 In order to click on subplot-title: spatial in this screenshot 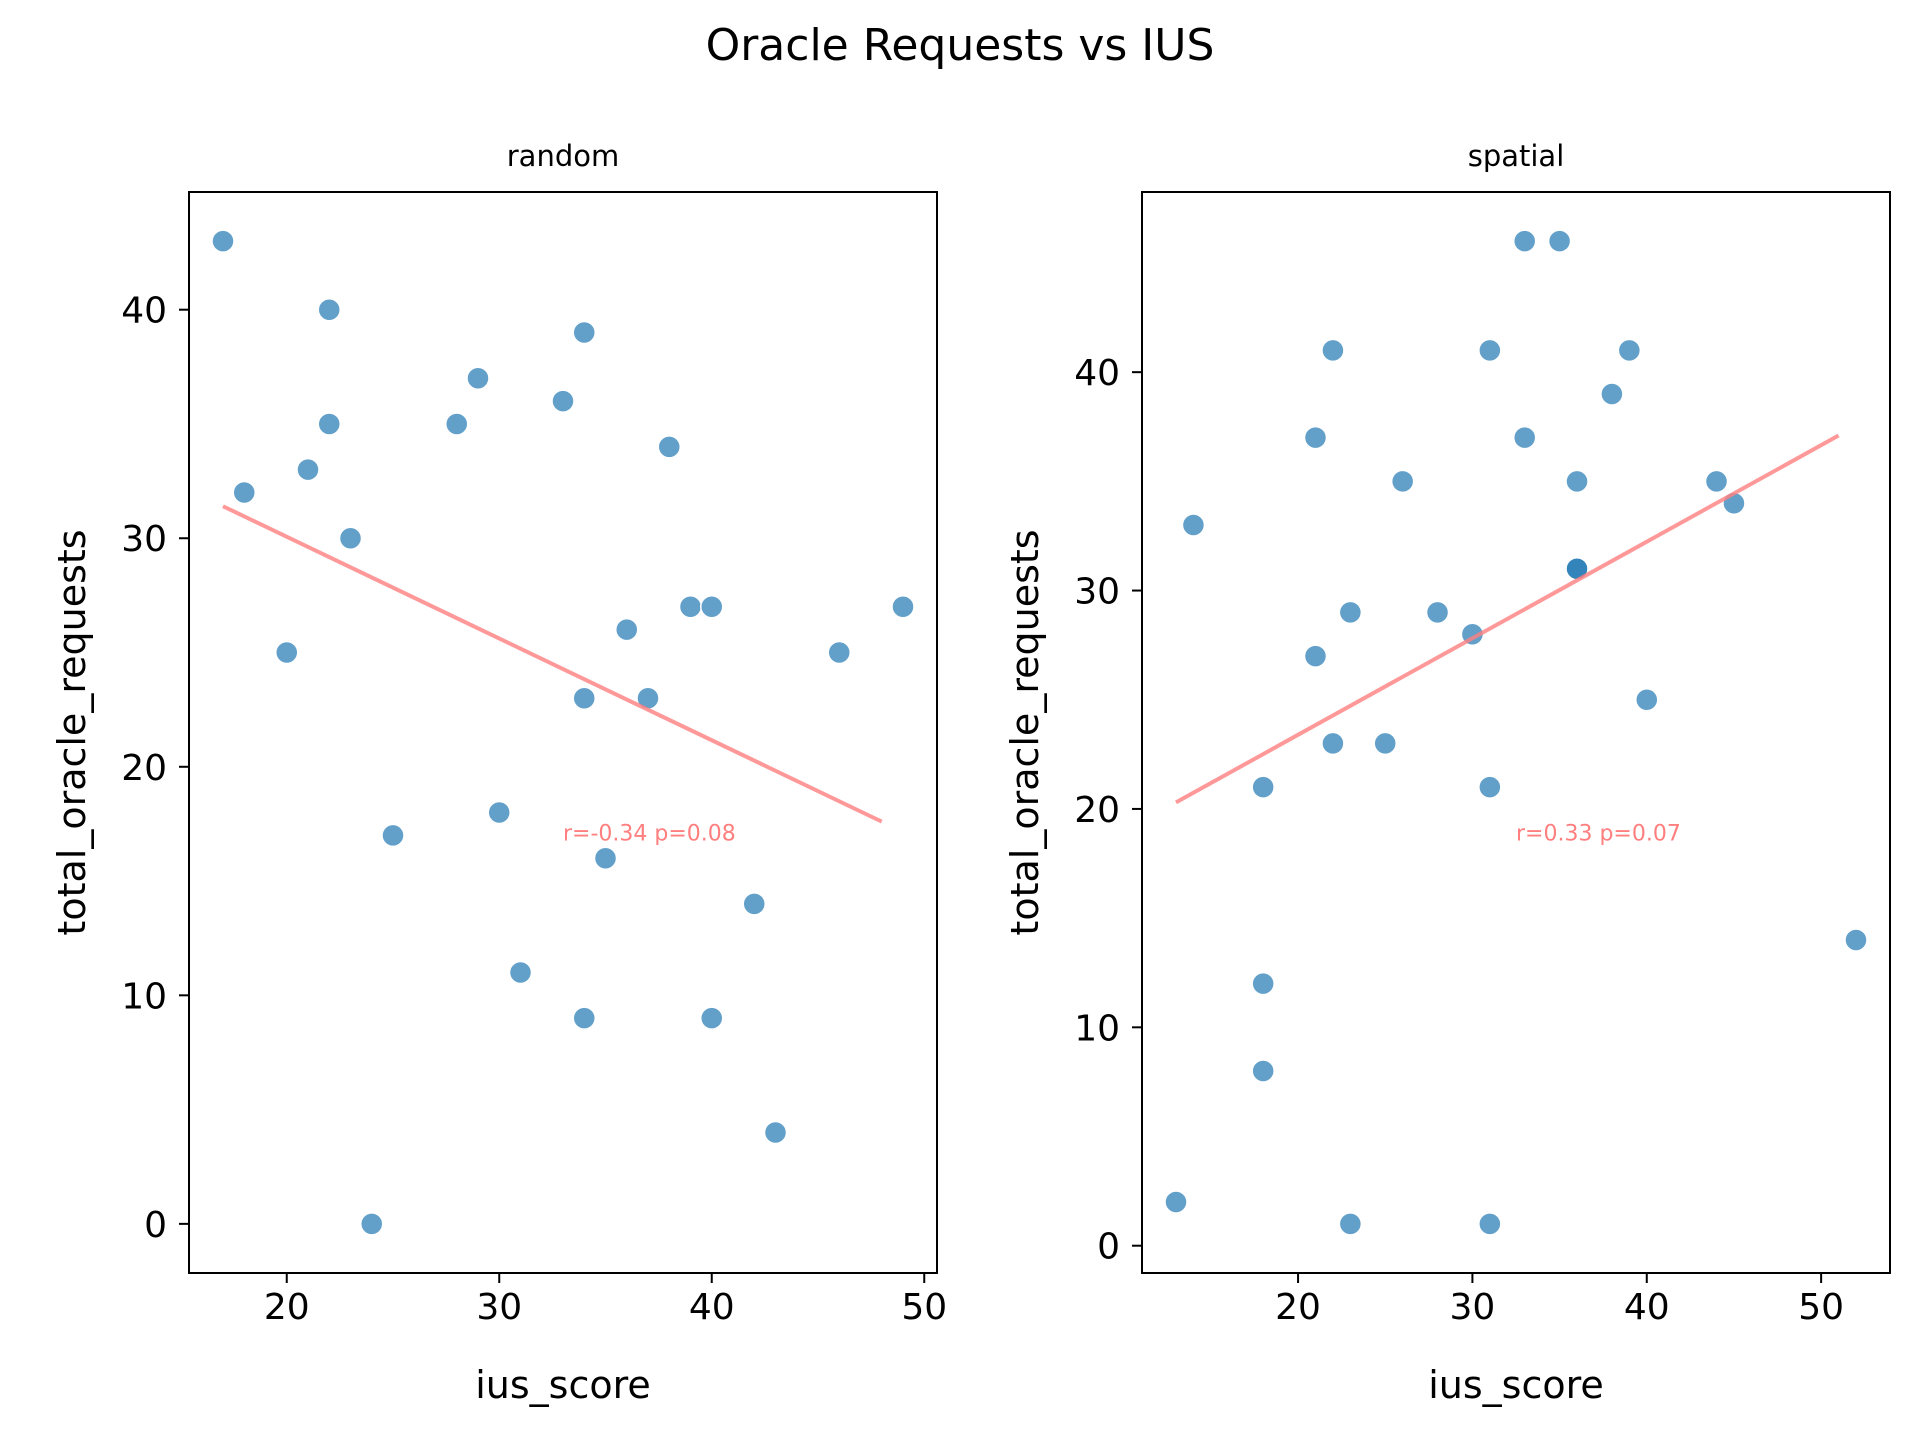, I will do `click(1516, 156)`.